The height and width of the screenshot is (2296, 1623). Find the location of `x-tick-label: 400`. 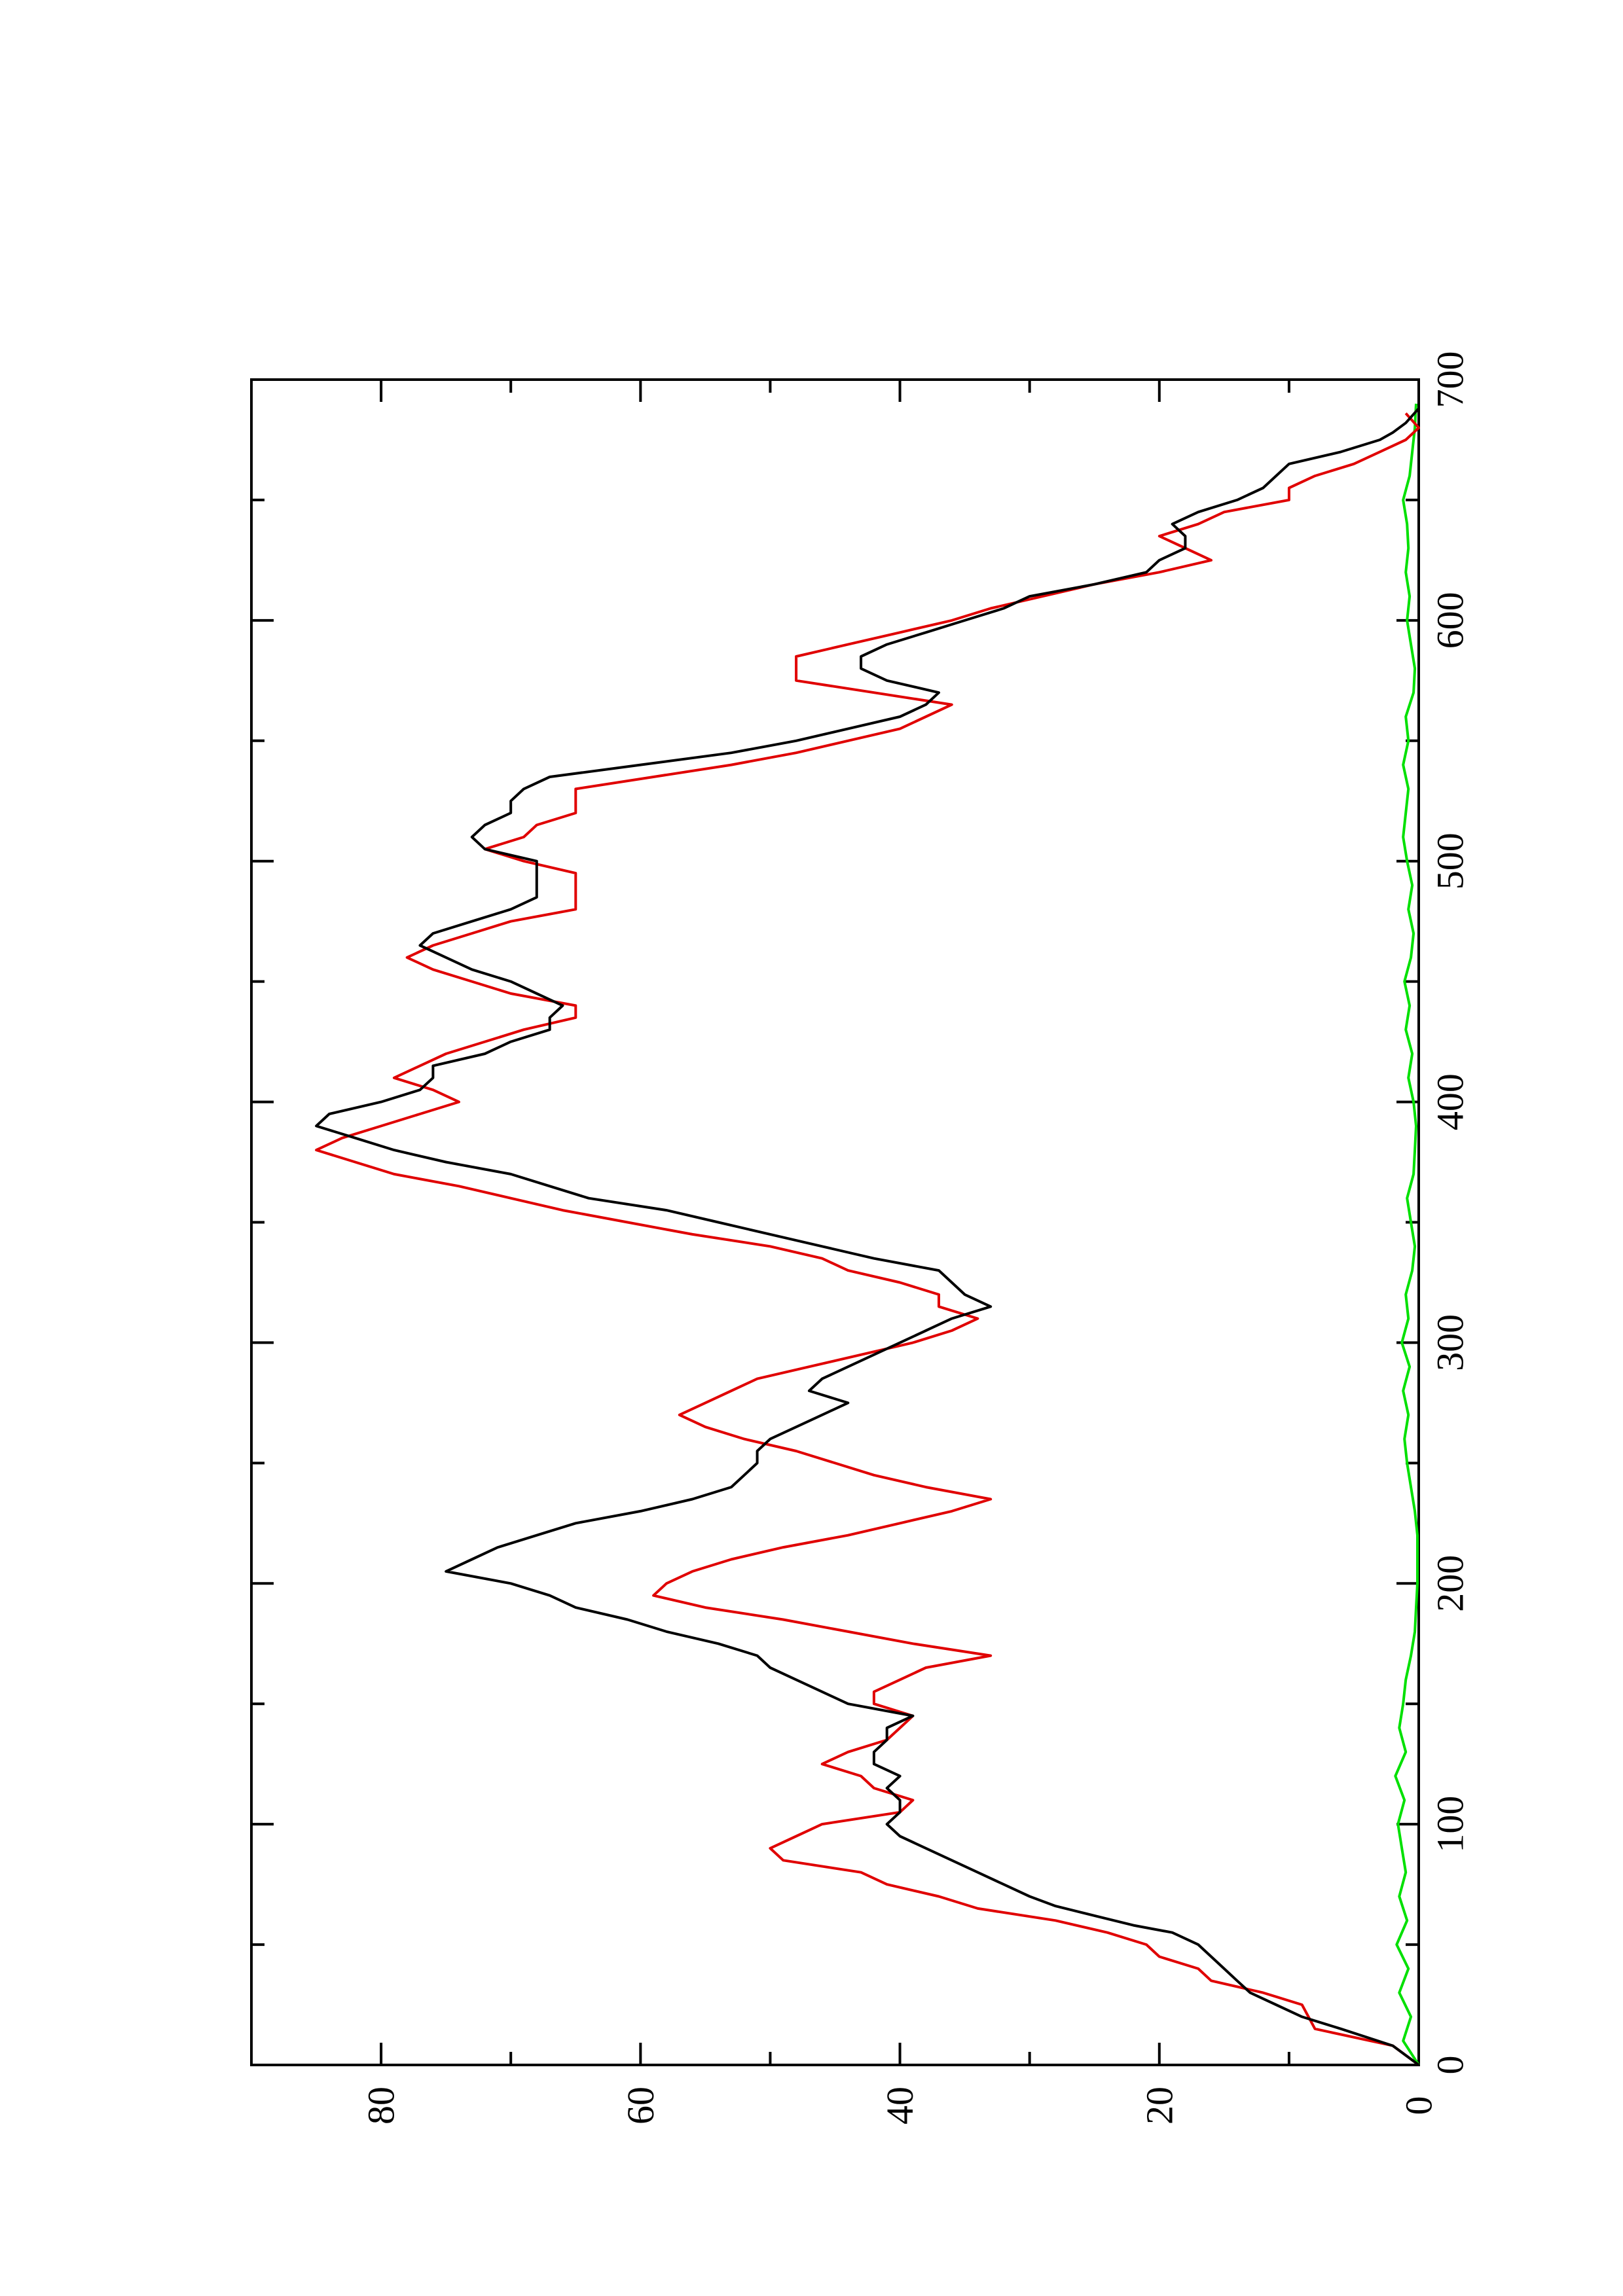

x-tick-label: 400 is located at coordinates (1450, 1101).